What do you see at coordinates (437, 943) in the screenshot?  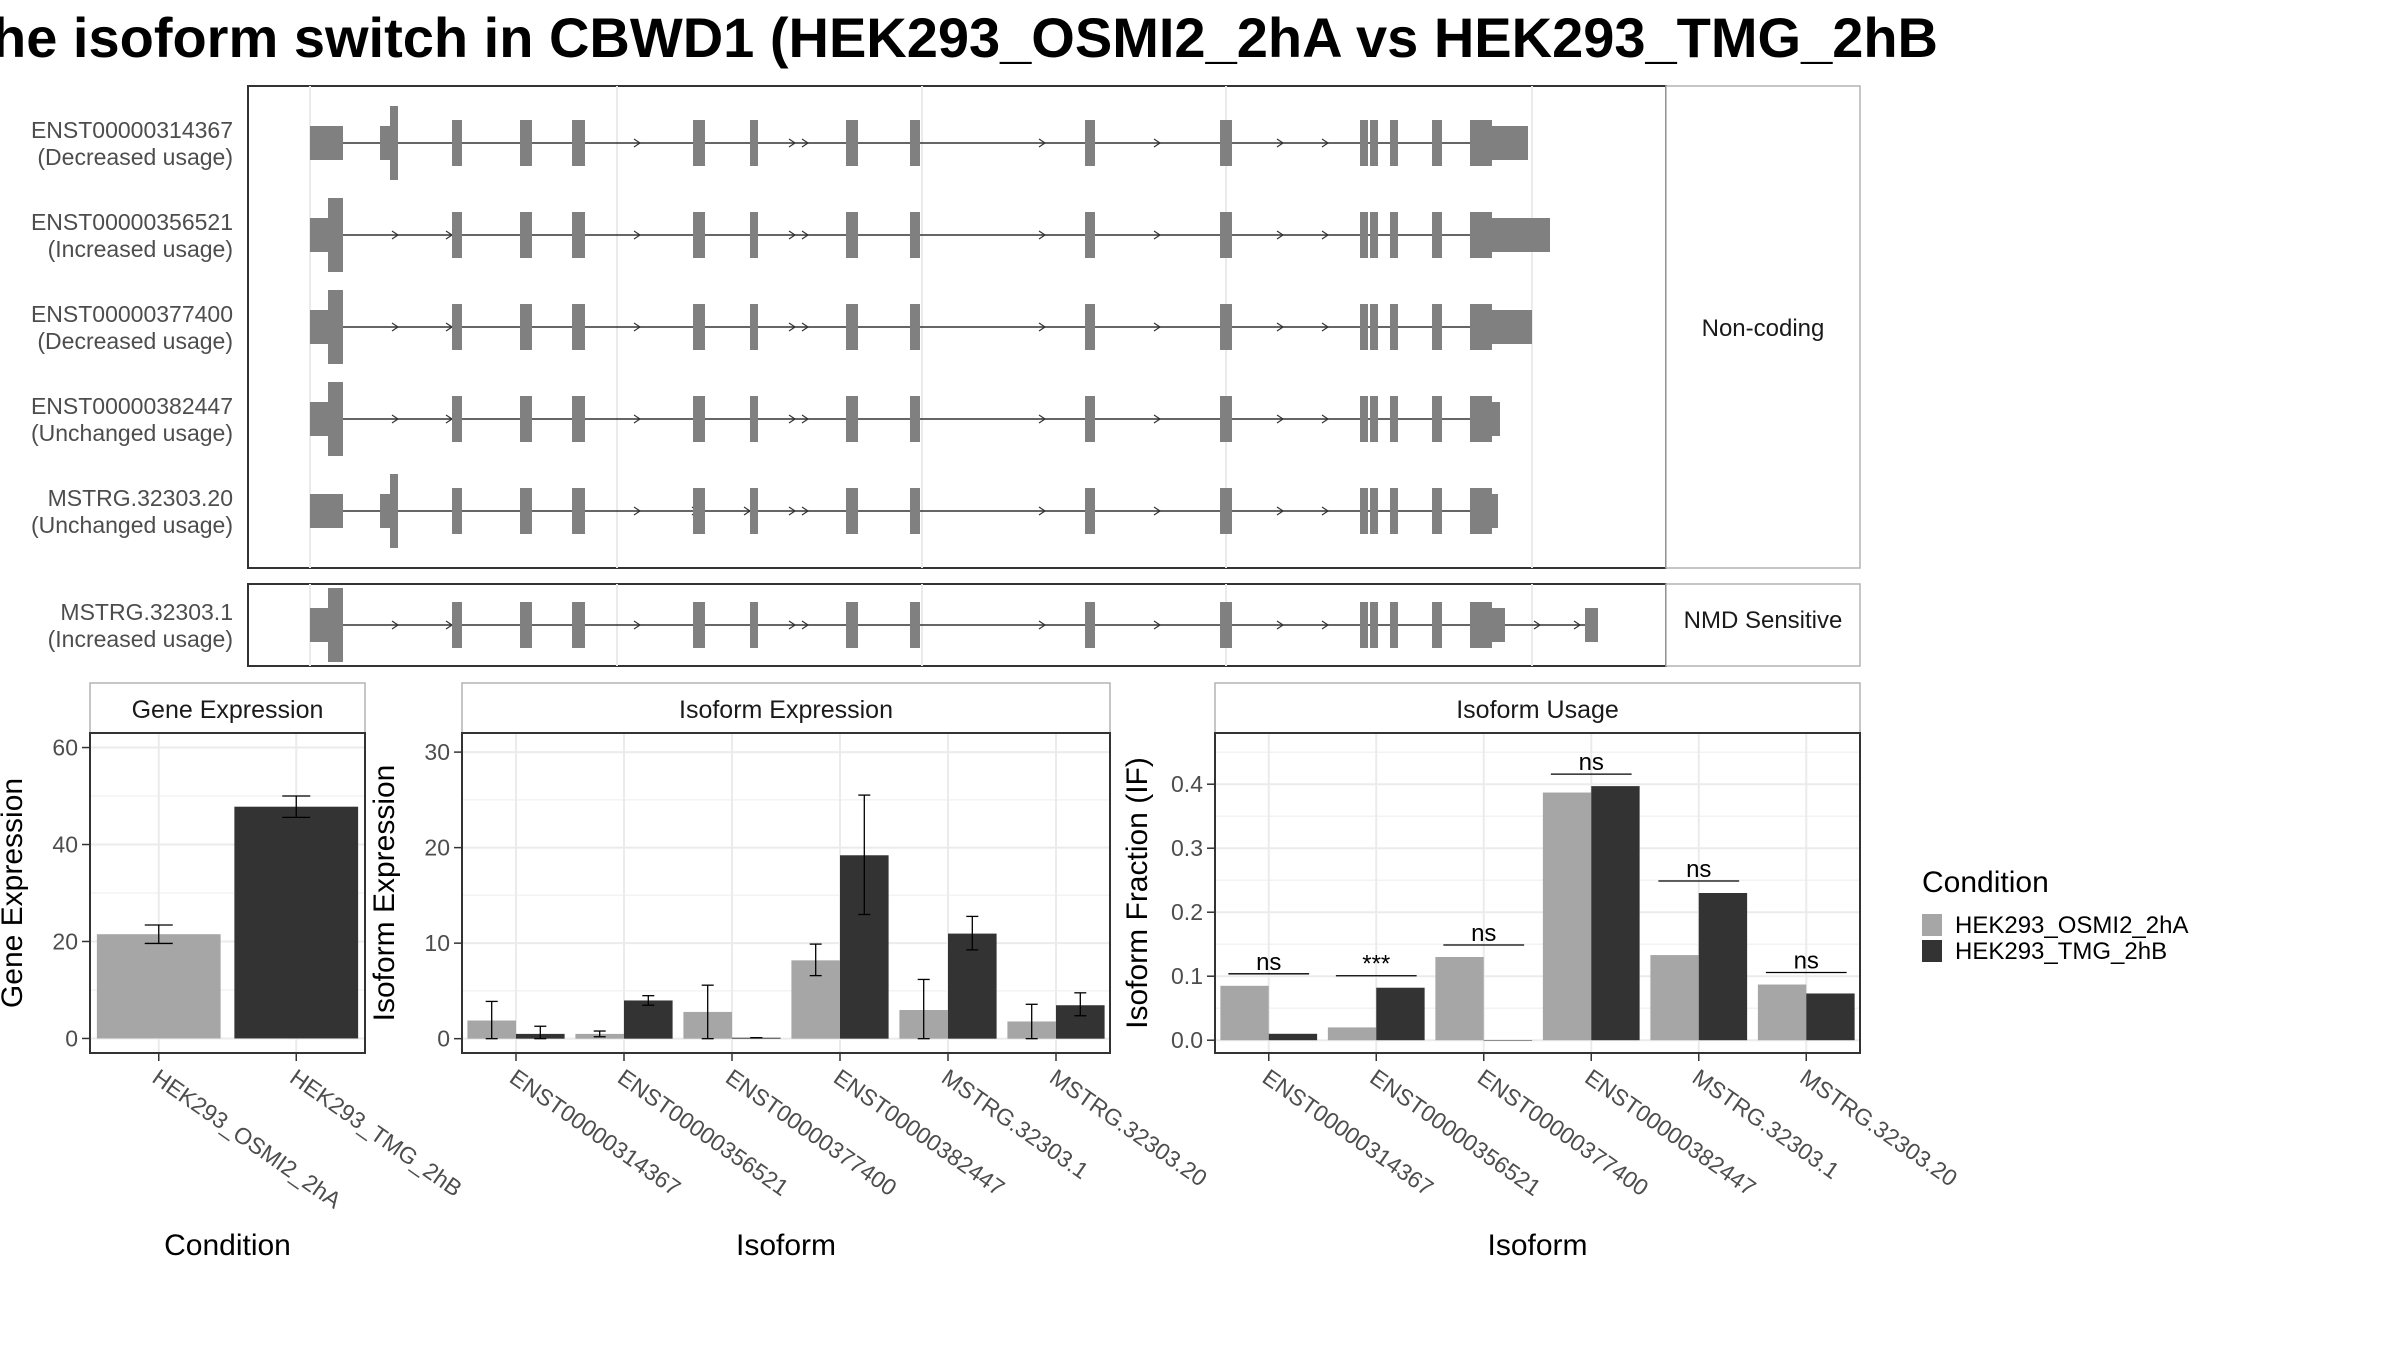 I see `y-tick-label: 10` at bounding box center [437, 943].